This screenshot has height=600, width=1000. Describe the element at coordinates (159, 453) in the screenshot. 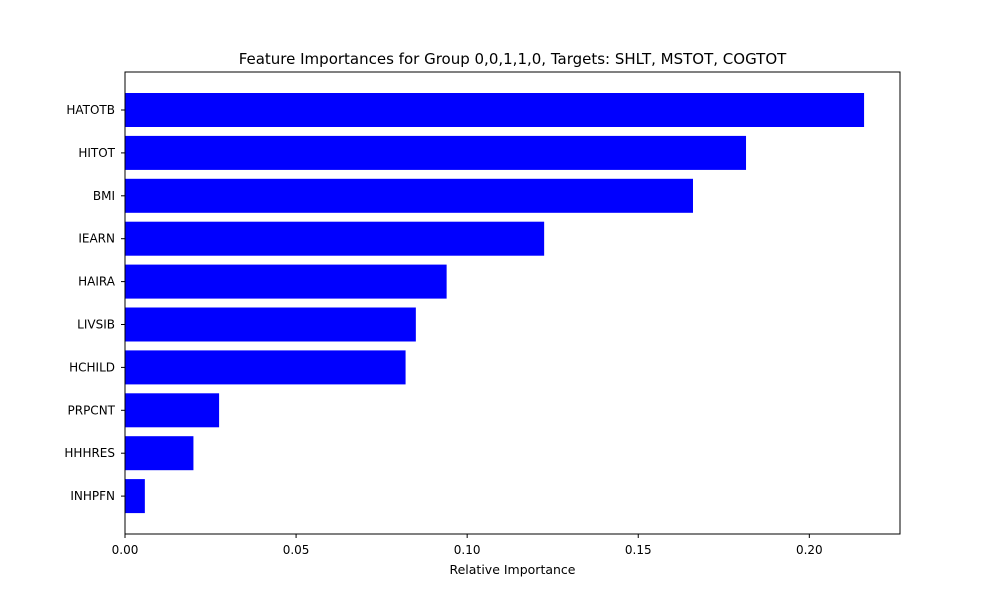

I see `bar-hhhres` at that location.